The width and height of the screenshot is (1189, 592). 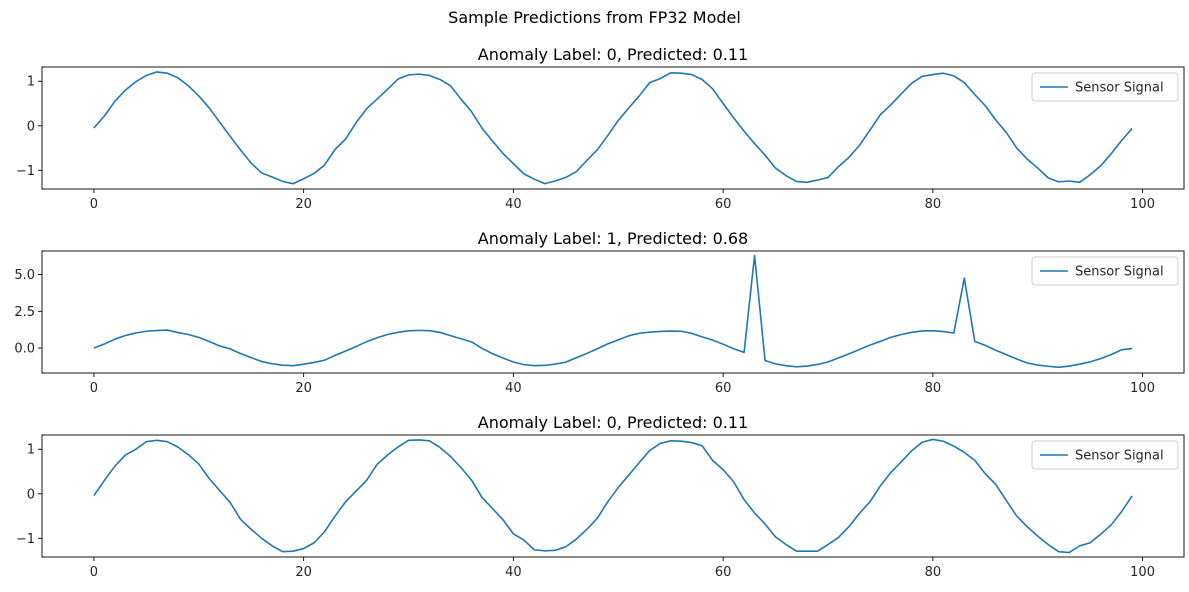 What do you see at coordinates (613, 238) in the screenshot?
I see `subplot-title: Anomaly Label: 1, Predicted: 0.68` at bounding box center [613, 238].